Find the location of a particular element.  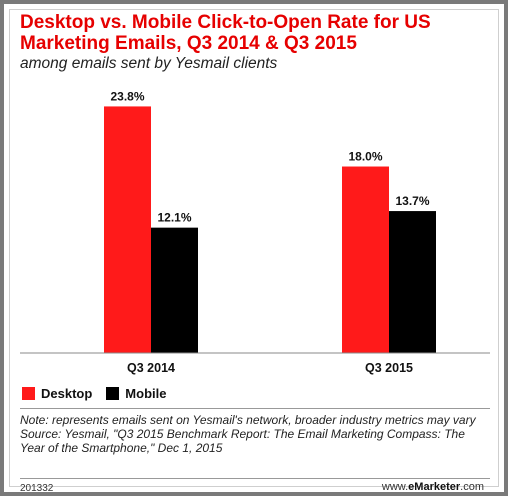

chart-id: 201332 is located at coordinates (37, 488).